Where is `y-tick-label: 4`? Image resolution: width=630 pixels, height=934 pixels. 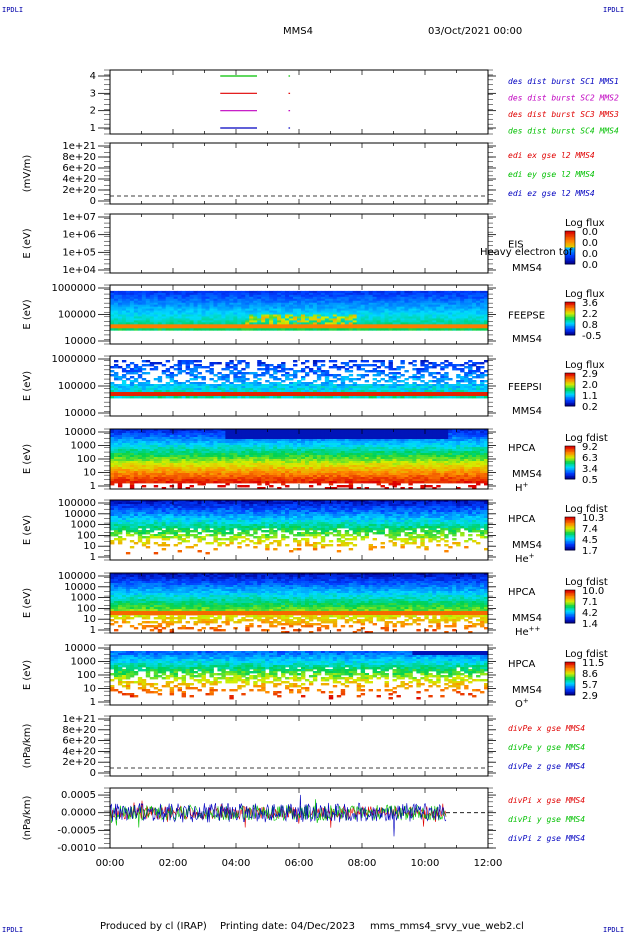
y-tick-label: 4 is located at coordinates (93, 76).